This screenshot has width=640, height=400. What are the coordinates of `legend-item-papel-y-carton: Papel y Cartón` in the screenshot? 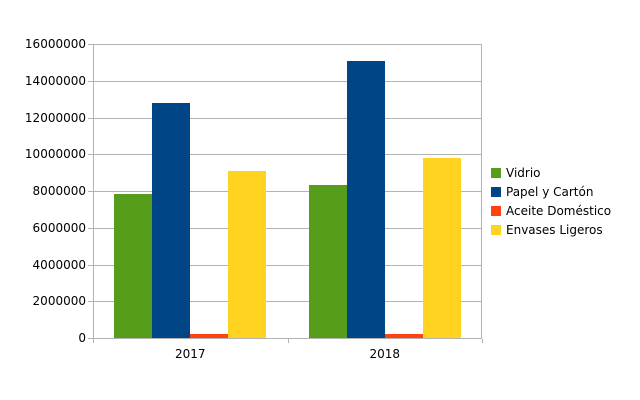 It's located at (551, 191).